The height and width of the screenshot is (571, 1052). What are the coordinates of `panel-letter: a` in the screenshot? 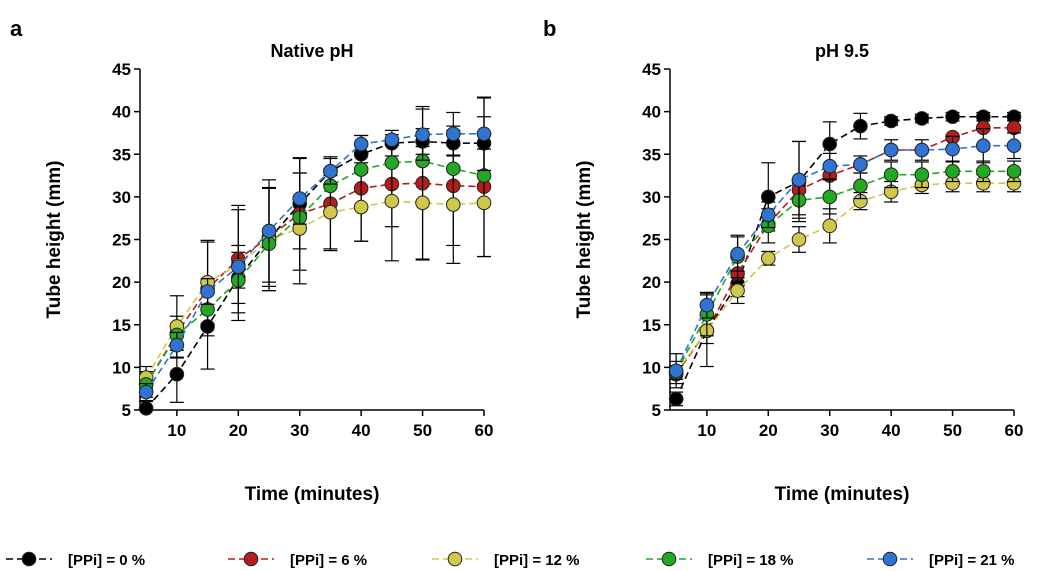 It's located at (16, 28).